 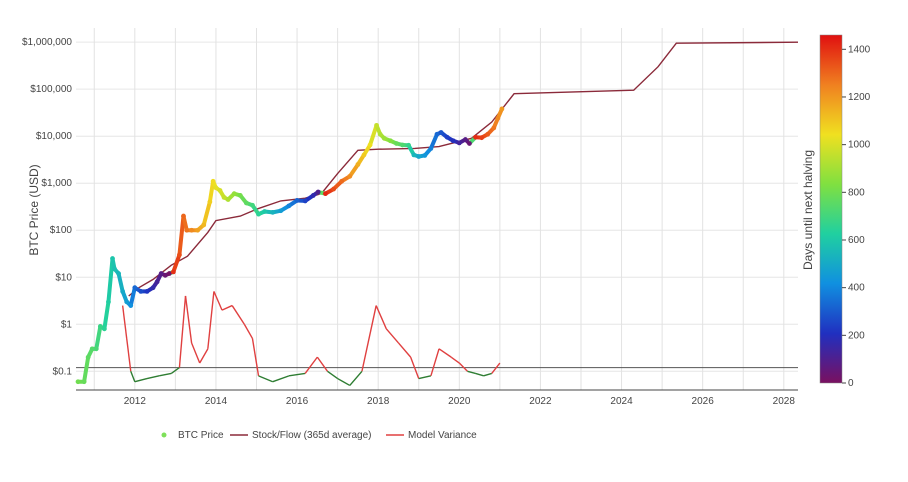 I want to click on x-tick-label: 2024, so click(x=621, y=401).